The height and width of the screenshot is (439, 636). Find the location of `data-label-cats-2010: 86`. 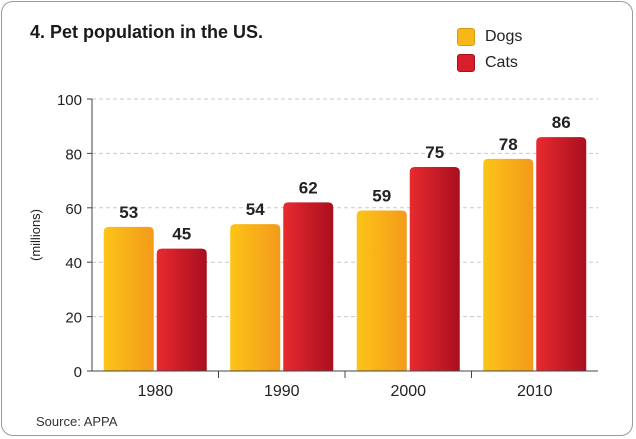

data-label-cats-2010: 86 is located at coordinates (561, 122).